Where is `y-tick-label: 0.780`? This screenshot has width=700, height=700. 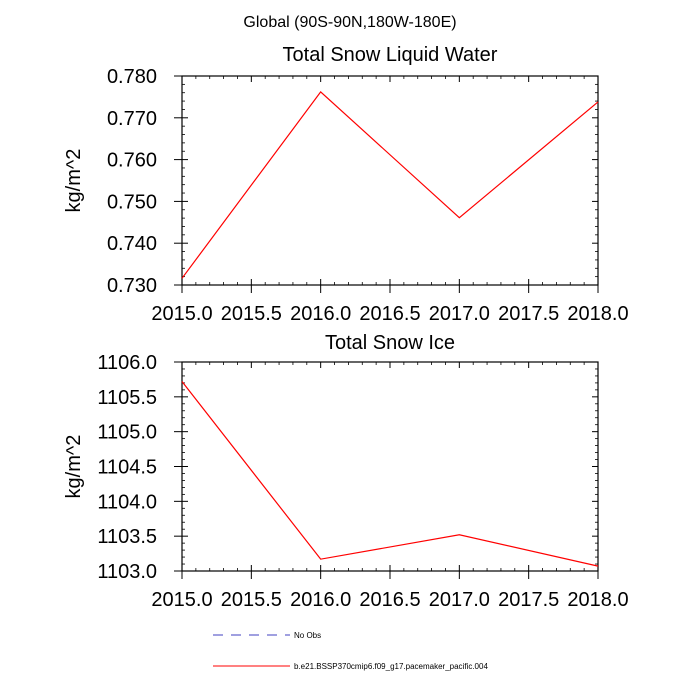 y-tick-label: 0.780 is located at coordinates (132, 77).